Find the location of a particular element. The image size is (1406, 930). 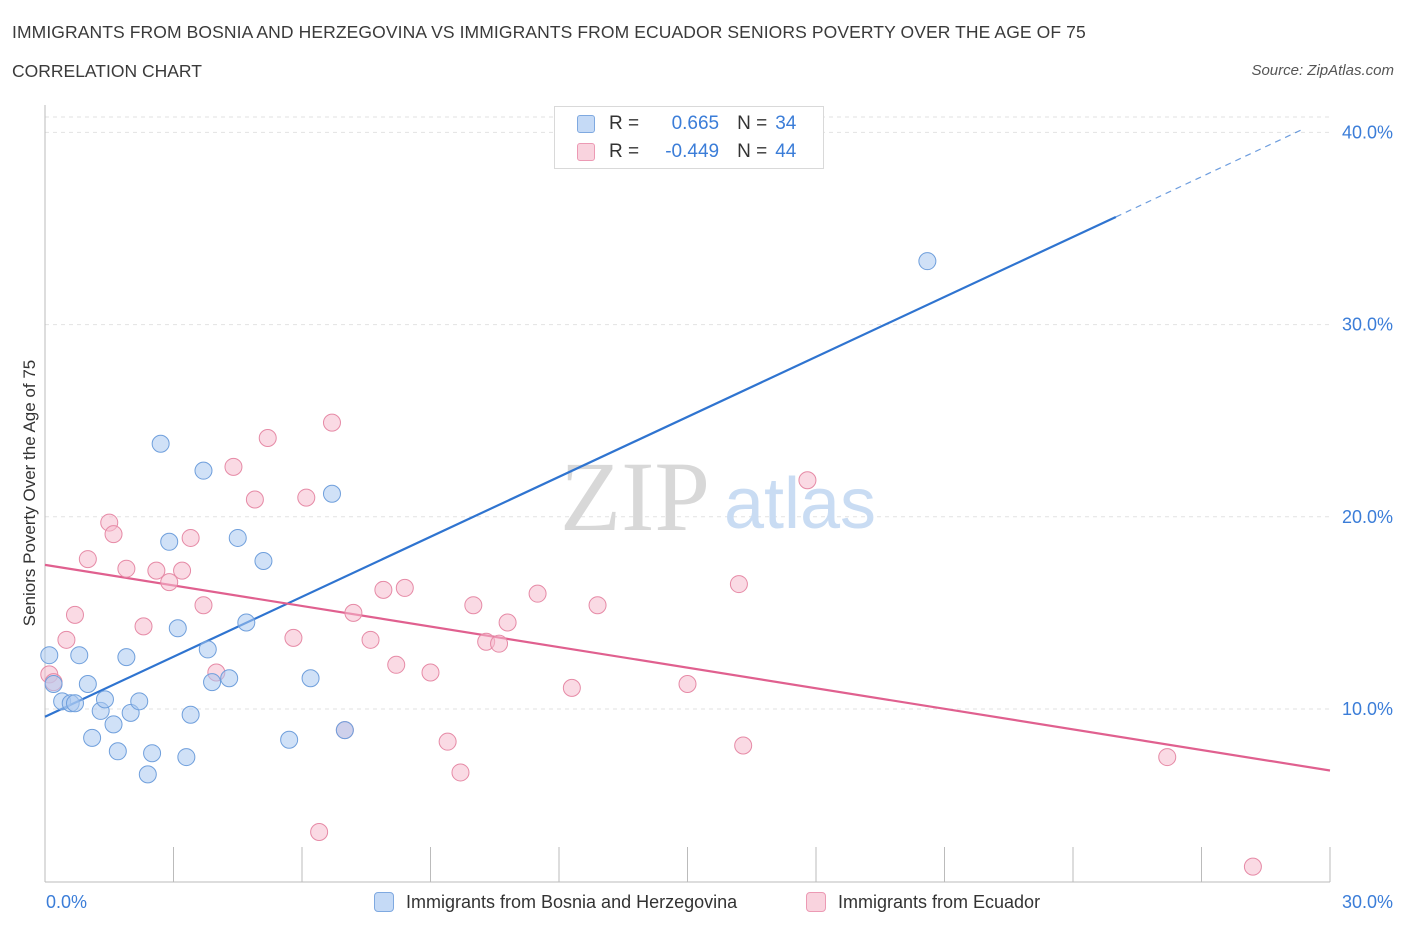

bottom-legend-label-blue: Immigrants from Bosnia and Herzegovina is located at coordinates (572, 901).